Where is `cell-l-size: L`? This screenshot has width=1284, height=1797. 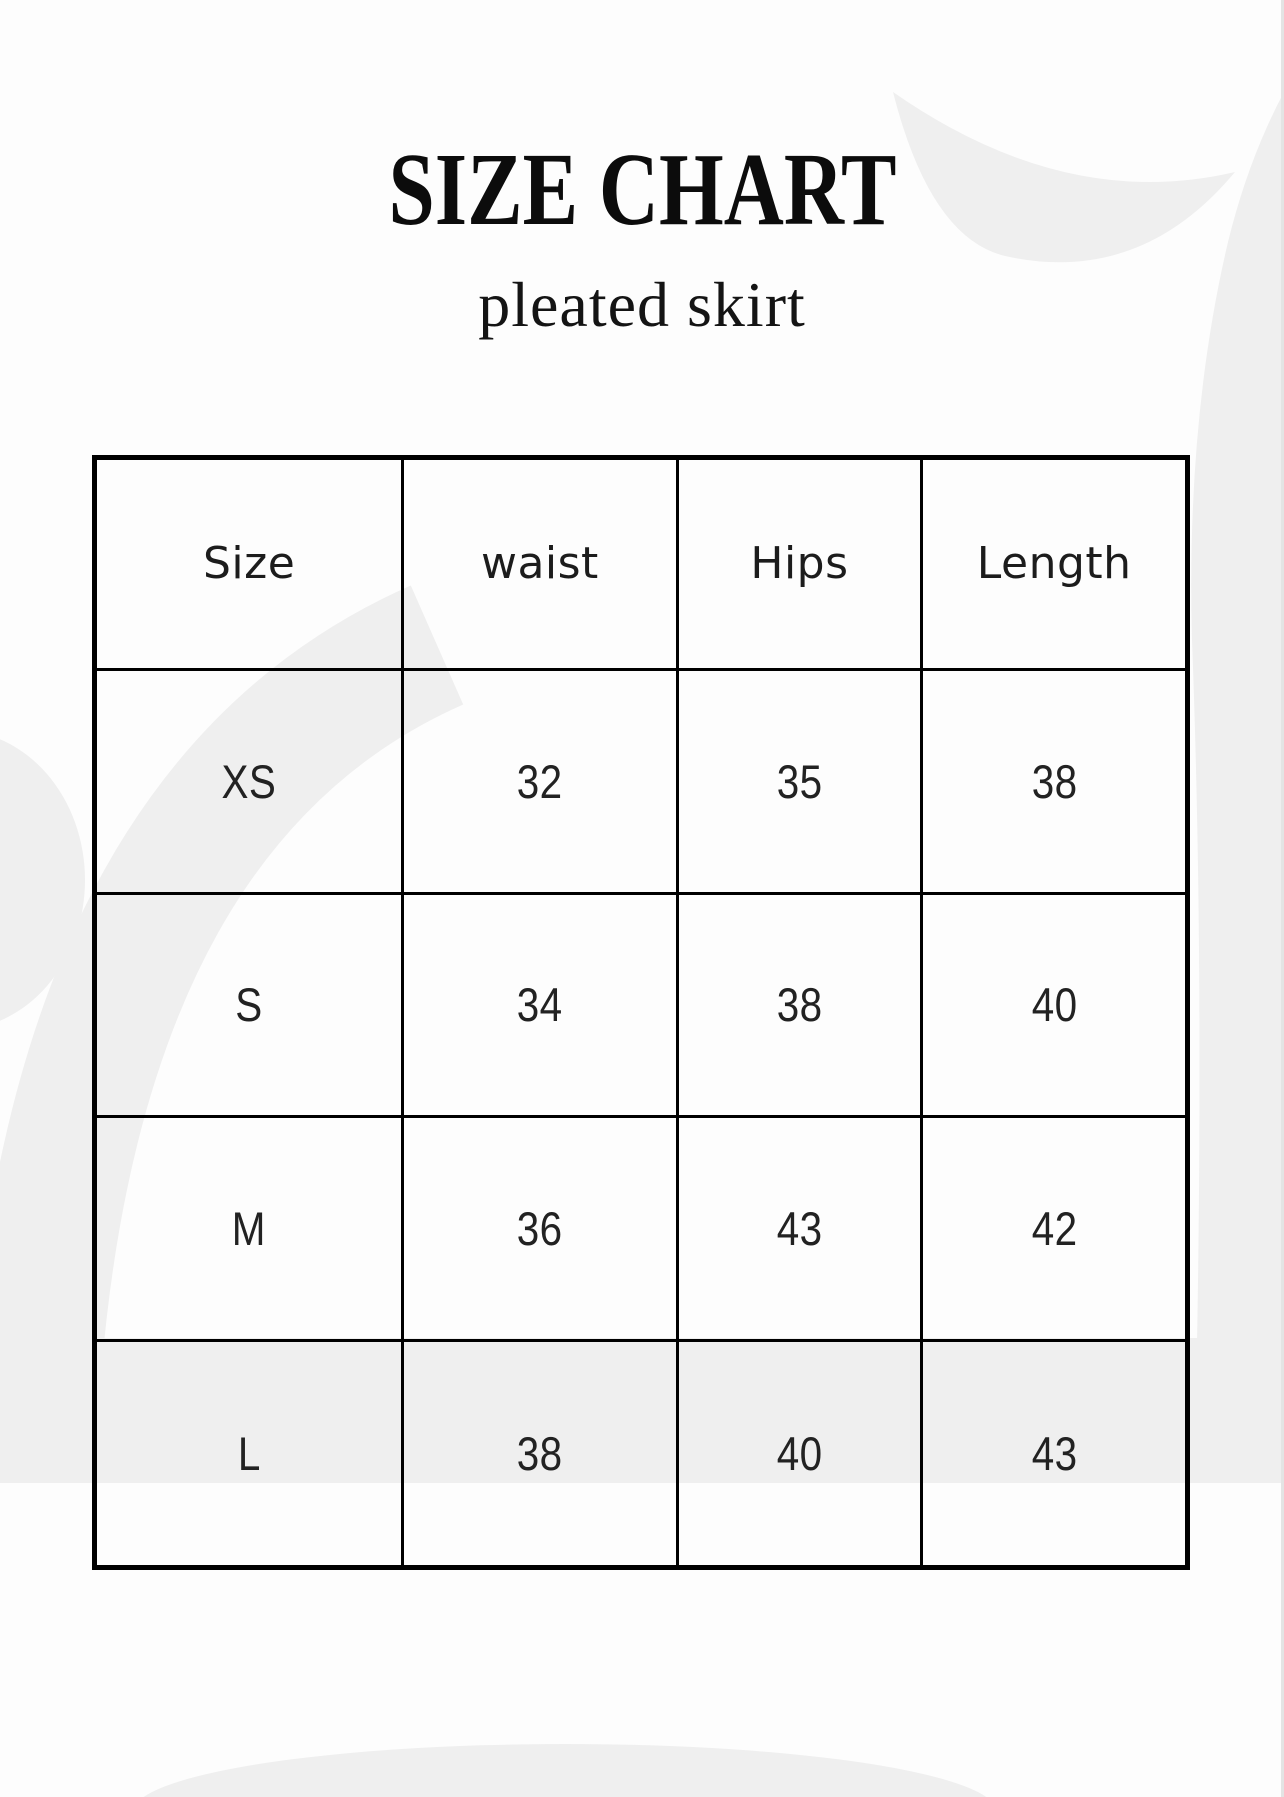 cell-l-size: L is located at coordinates (248, 1454).